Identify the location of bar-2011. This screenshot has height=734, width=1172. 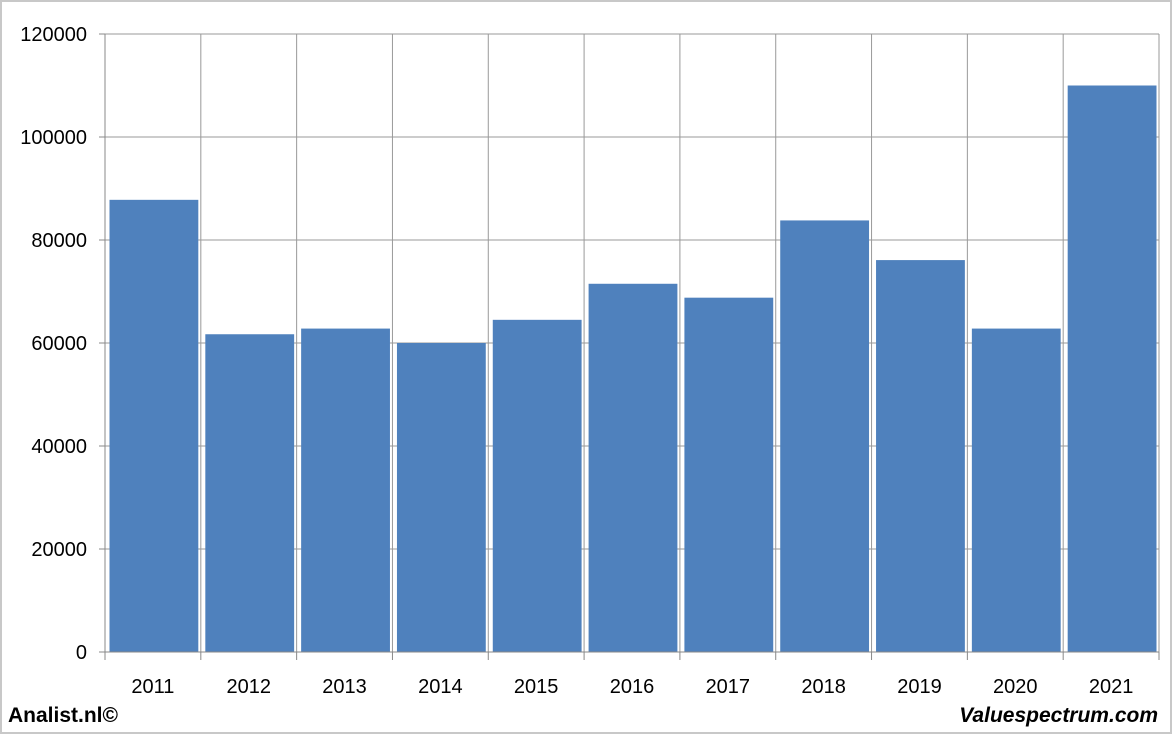
(154, 425).